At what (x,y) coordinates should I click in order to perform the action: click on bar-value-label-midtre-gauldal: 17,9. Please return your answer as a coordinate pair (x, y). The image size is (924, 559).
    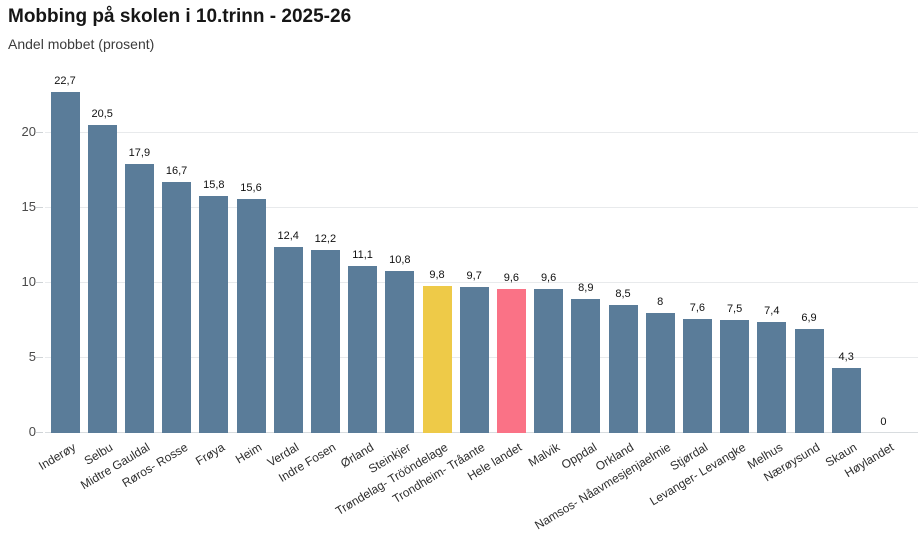
    Looking at the image, I should click on (139, 153).